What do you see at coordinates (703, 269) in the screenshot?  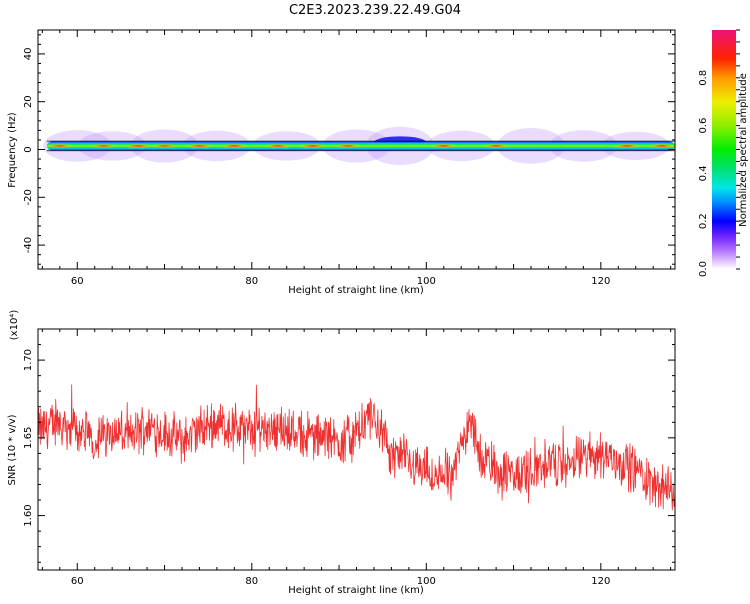 I see `colorbar-tick-label: 0.0` at bounding box center [703, 269].